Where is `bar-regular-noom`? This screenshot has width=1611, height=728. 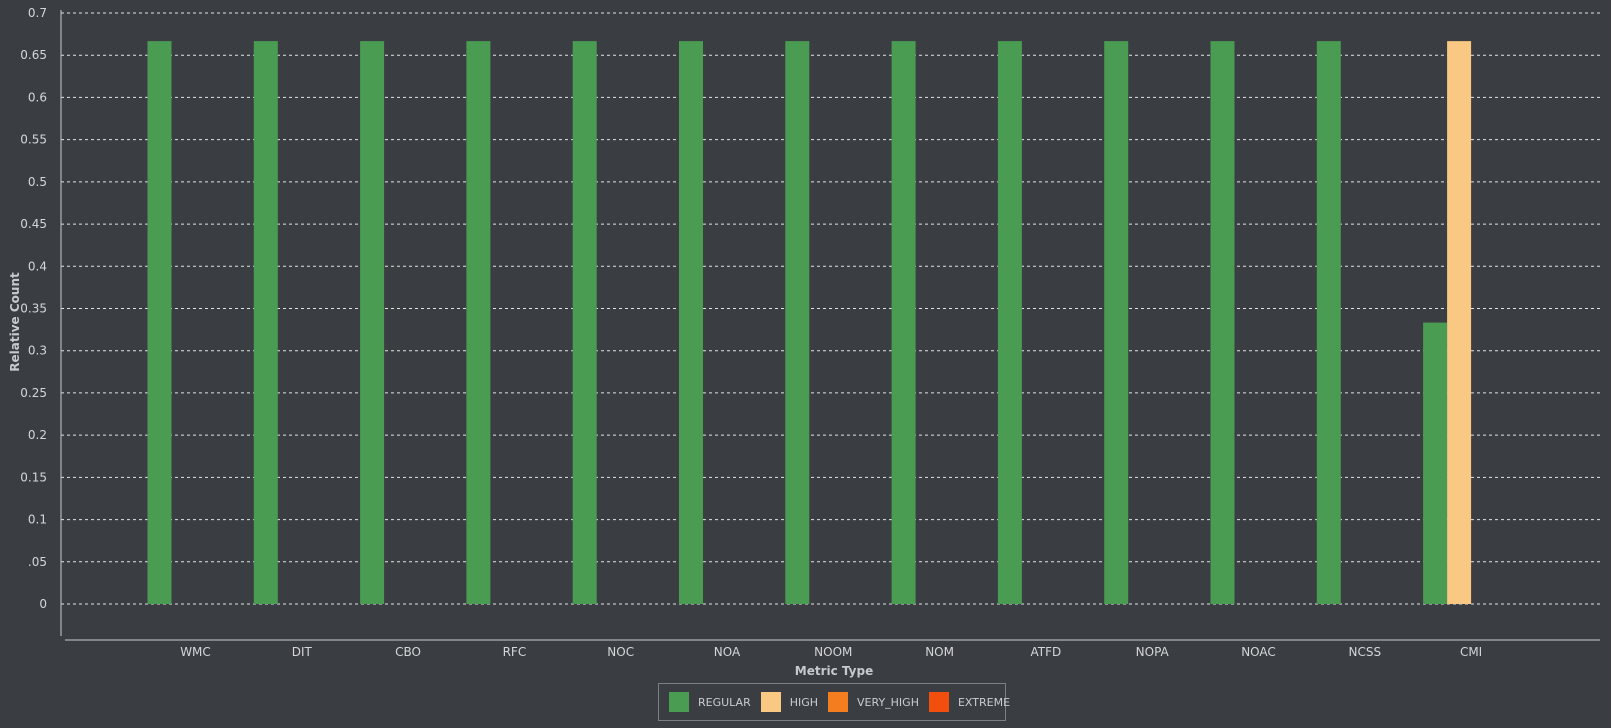 bar-regular-noom is located at coordinates (797, 322).